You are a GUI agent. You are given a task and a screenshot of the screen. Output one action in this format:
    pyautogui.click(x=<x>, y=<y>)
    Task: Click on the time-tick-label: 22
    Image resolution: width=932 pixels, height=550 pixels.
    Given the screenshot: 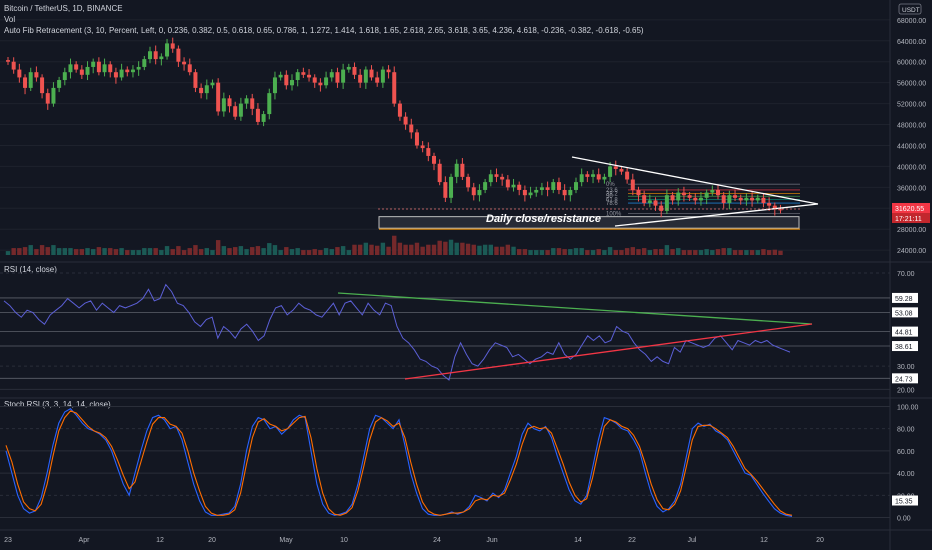 What is the action you would take?
    pyautogui.click(x=632, y=540)
    